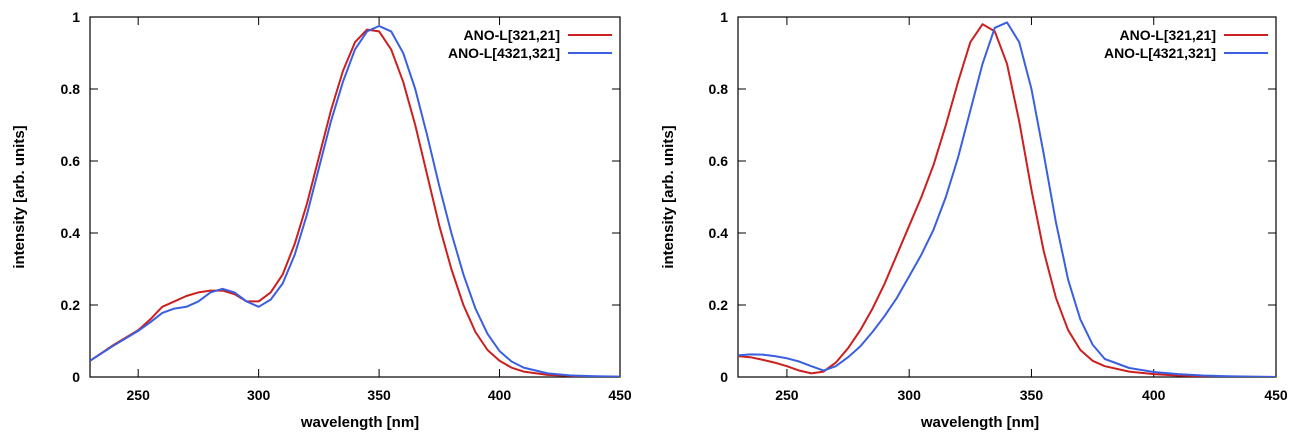  I want to click on right-x-tick-label: 300, so click(910, 395).